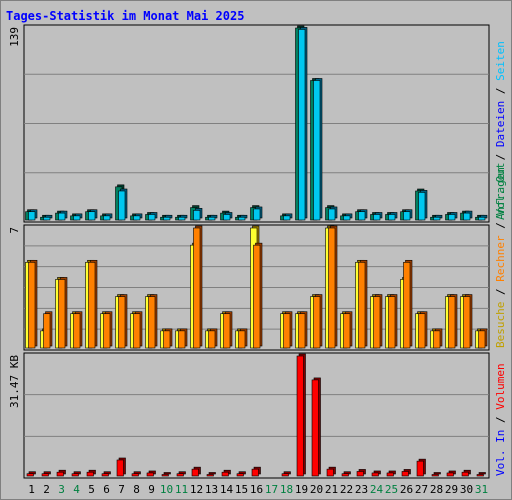 The height and width of the screenshot is (500, 512). I want to click on bar-volumen-day-28-shadow, so click(437, 473).